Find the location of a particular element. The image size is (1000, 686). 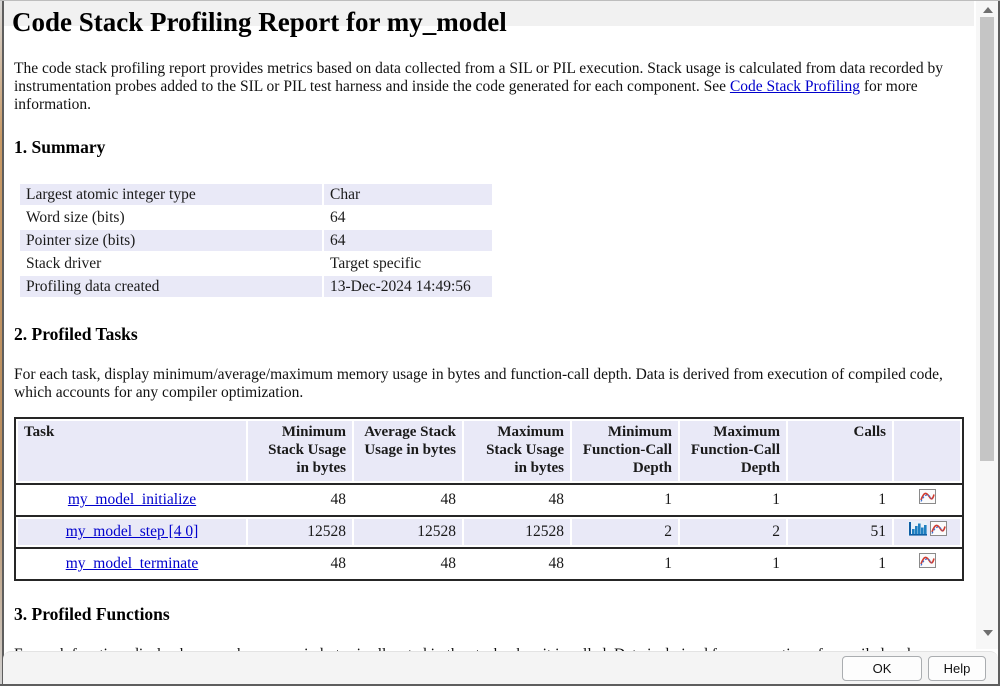

help-button: Help is located at coordinates (957, 668).